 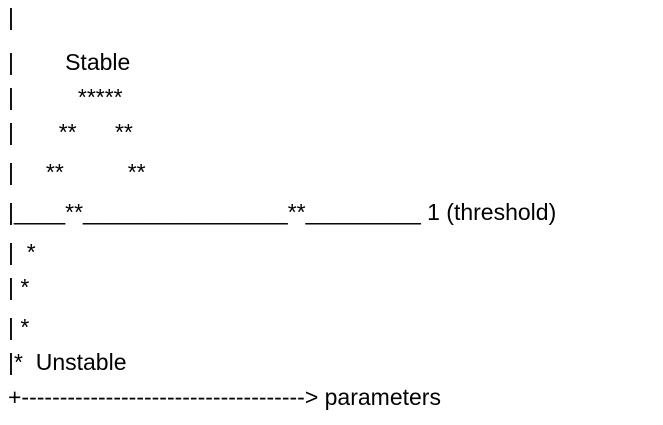 I want to click on diagram-line-10: |* Unstable, so click(x=67, y=362).